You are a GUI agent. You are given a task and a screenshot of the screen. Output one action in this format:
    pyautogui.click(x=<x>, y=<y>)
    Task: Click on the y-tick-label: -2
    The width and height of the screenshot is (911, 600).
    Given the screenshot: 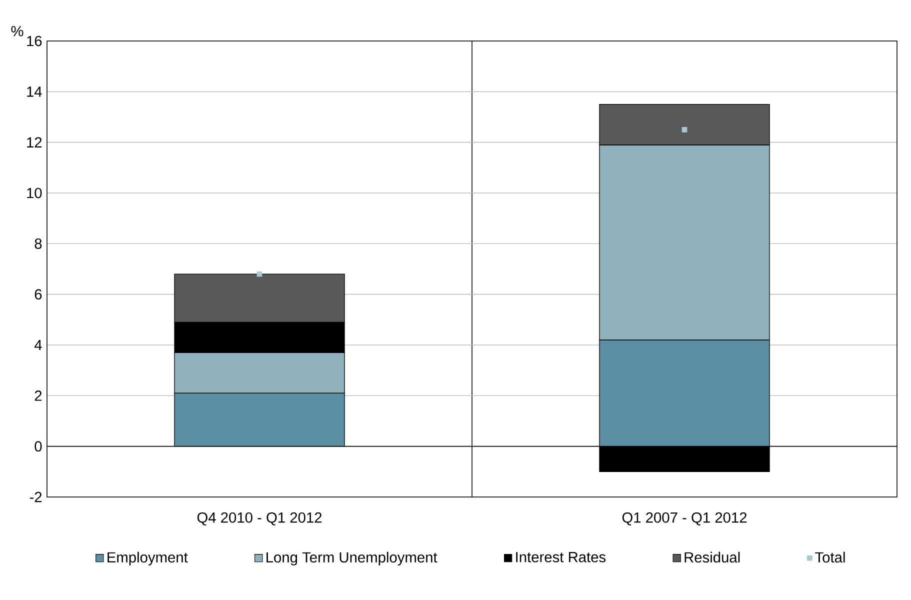 What is the action you would take?
    pyautogui.click(x=36, y=497)
    